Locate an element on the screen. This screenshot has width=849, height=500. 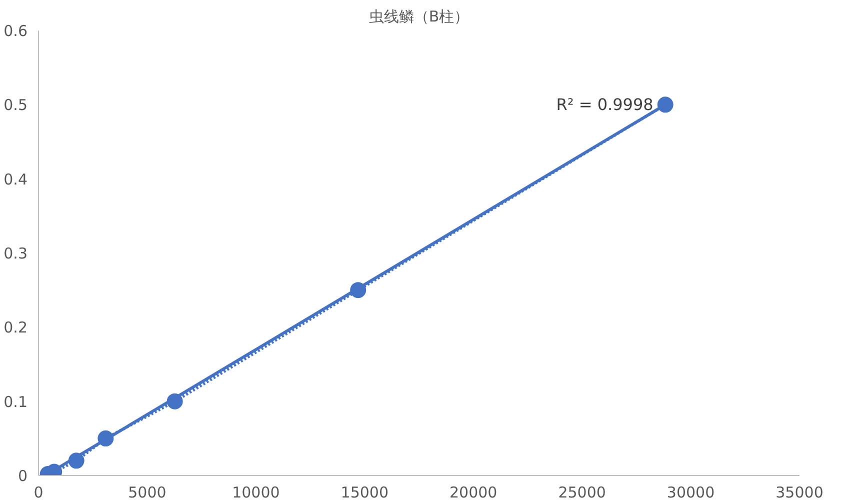
x-tick-label: 5000 is located at coordinates (147, 492).